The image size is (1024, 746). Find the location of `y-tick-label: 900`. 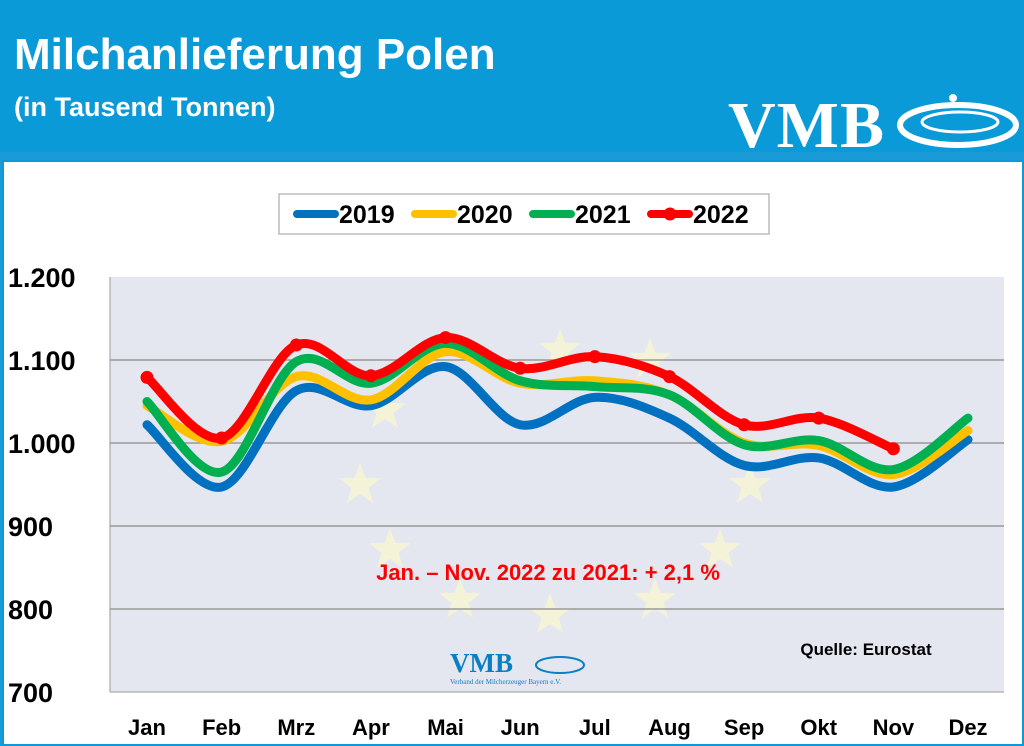

y-tick-label: 900 is located at coordinates (30, 527).